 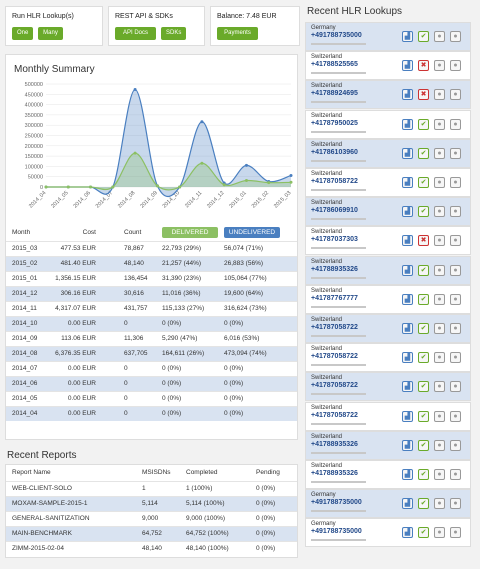 What do you see at coordinates (244, 293) in the screenshot?
I see `table-cell: 19,600 (64%)` at bounding box center [244, 293].